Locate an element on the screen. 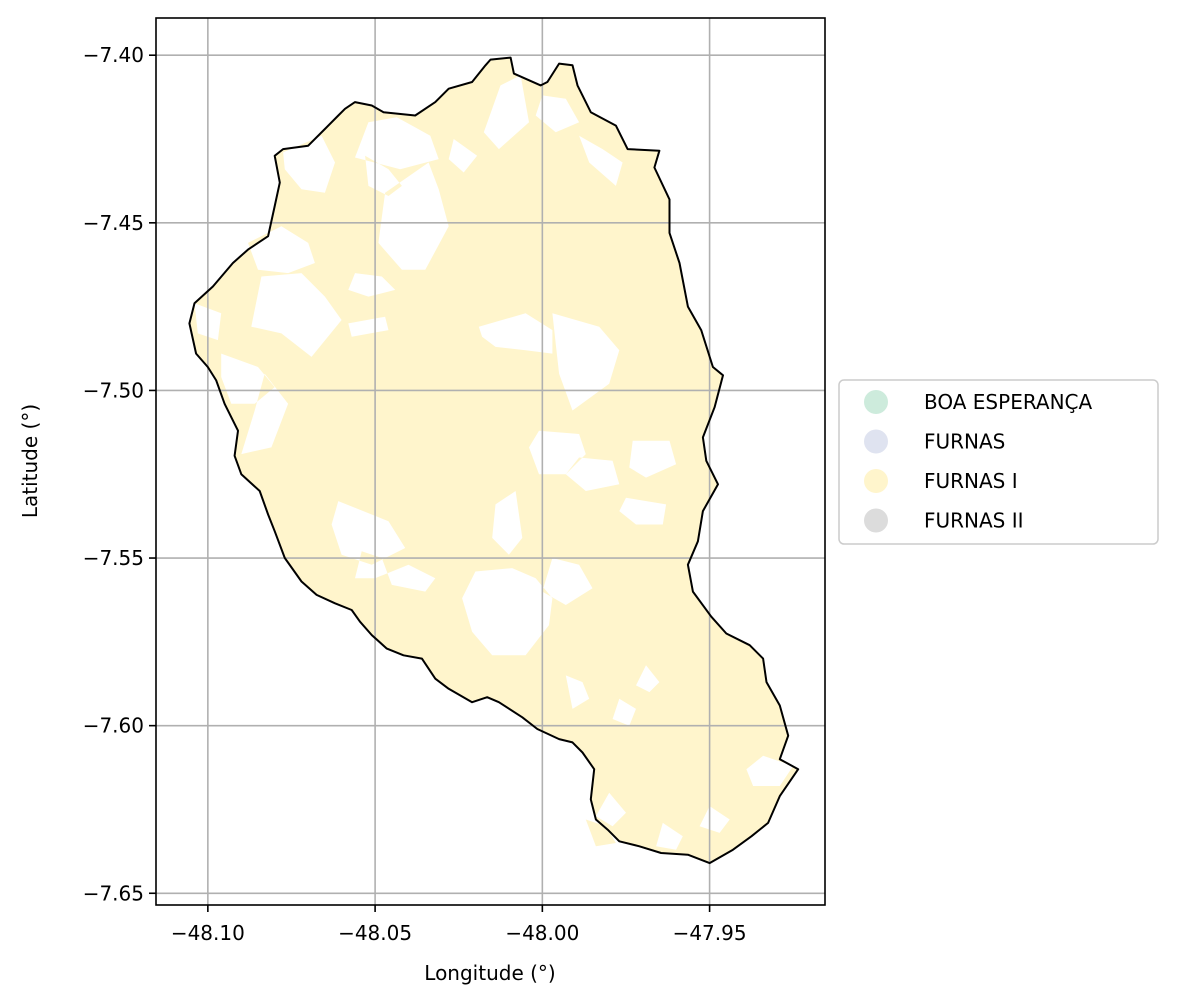 The height and width of the screenshot is (1006, 1177). legend-frame is located at coordinates (998, 462).